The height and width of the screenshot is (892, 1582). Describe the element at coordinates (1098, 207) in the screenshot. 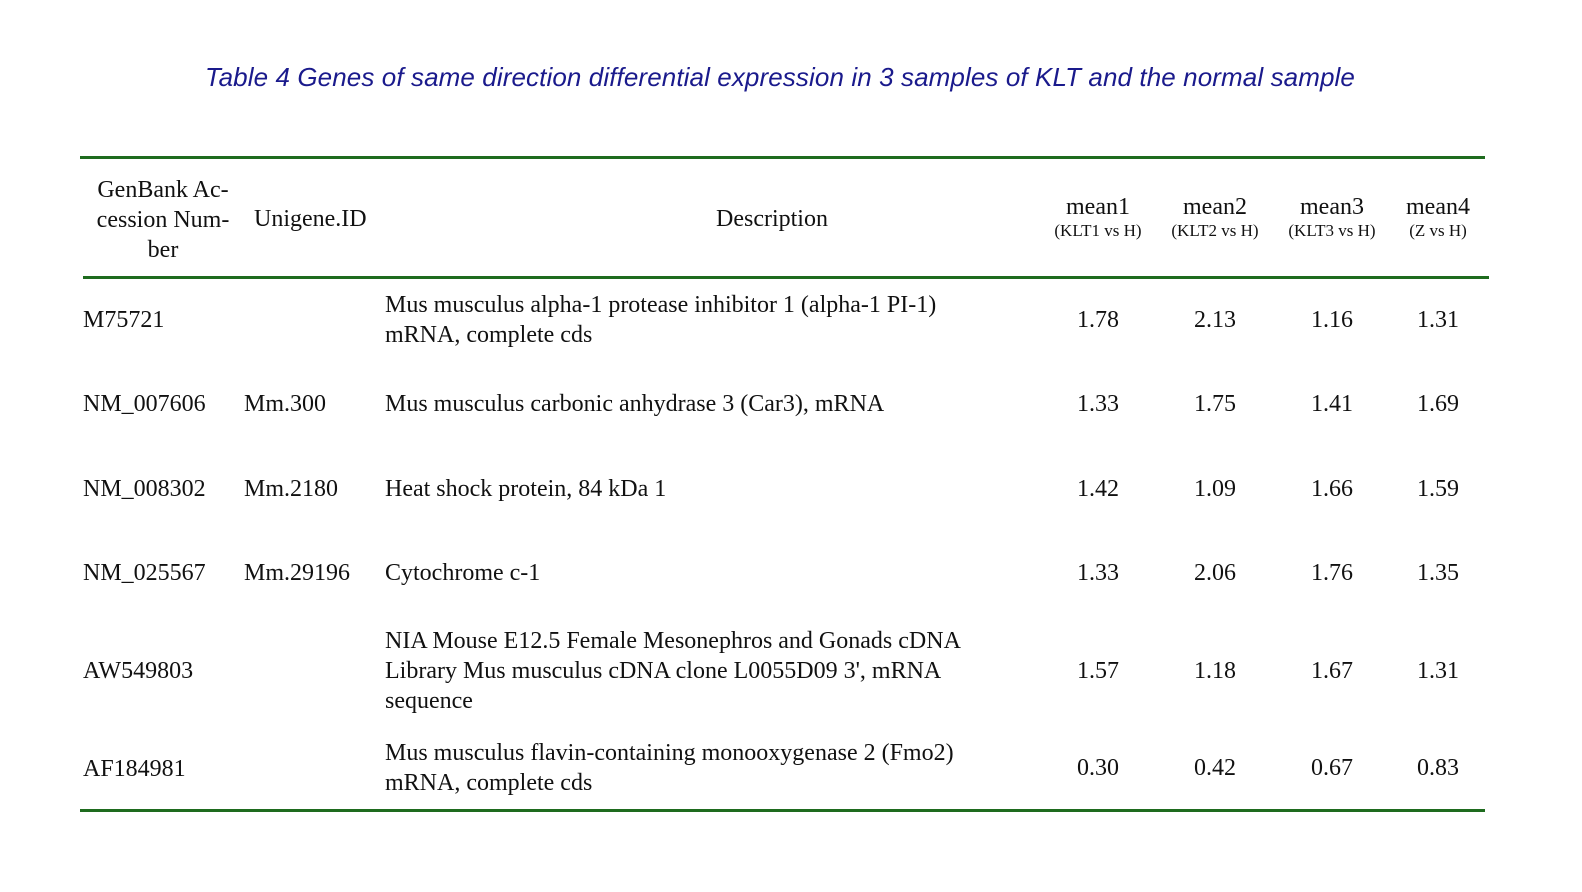

I see `header-mean-label: mean1` at that location.